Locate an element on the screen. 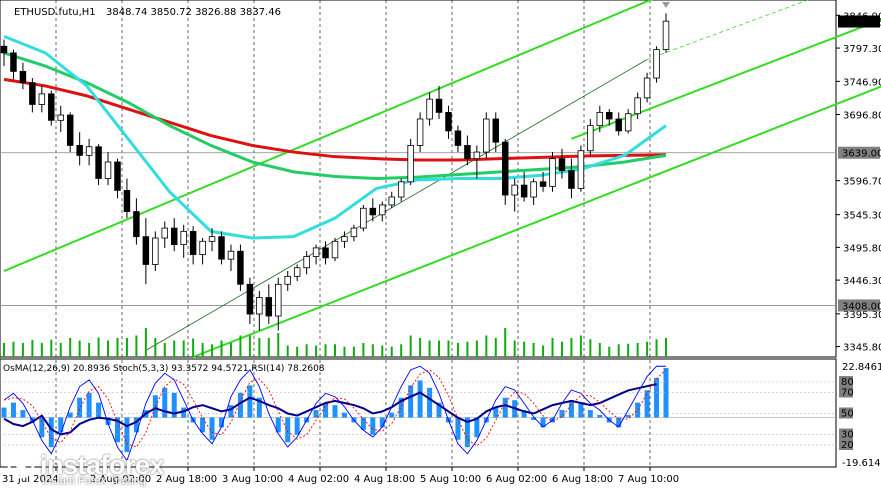 The height and width of the screenshot is (490, 881). price-tick-label: 3495.80 is located at coordinates (862, 248).